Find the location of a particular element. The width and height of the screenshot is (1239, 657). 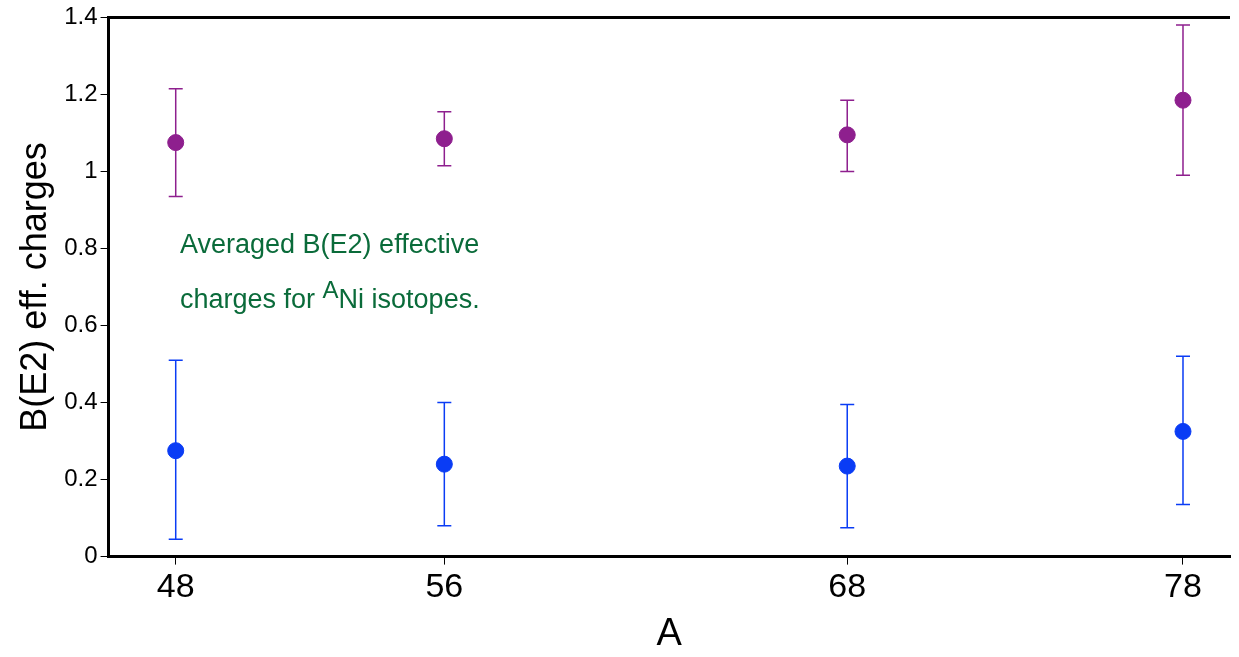

y-tick-label: 0.4 is located at coordinates (81, 401).